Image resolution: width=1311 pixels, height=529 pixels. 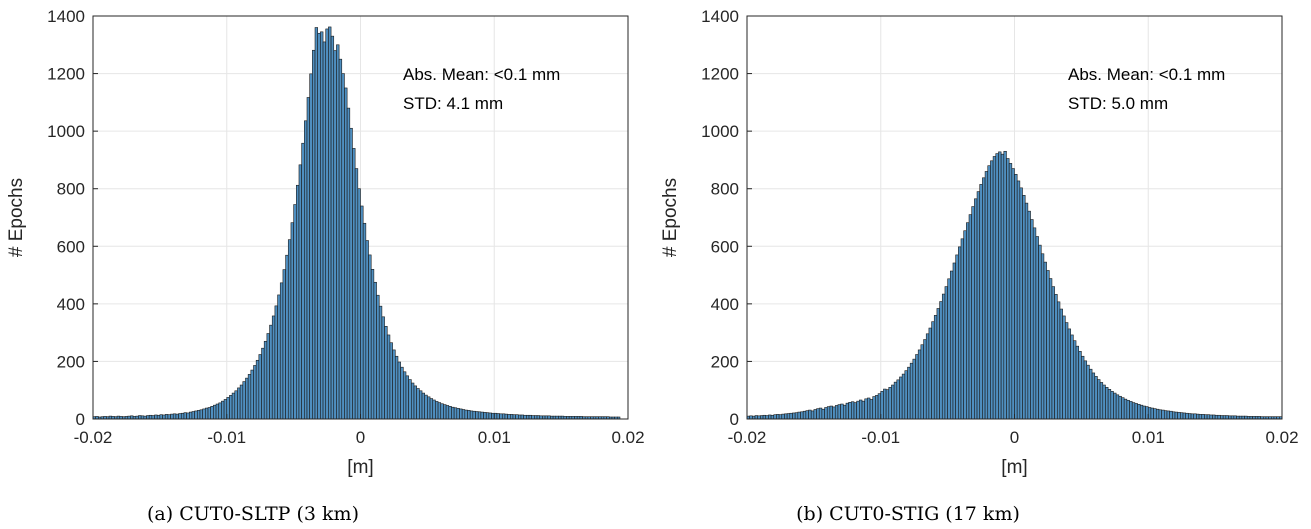 I want to click on x-tick-label: -0.02, so click(x=93, y=437).